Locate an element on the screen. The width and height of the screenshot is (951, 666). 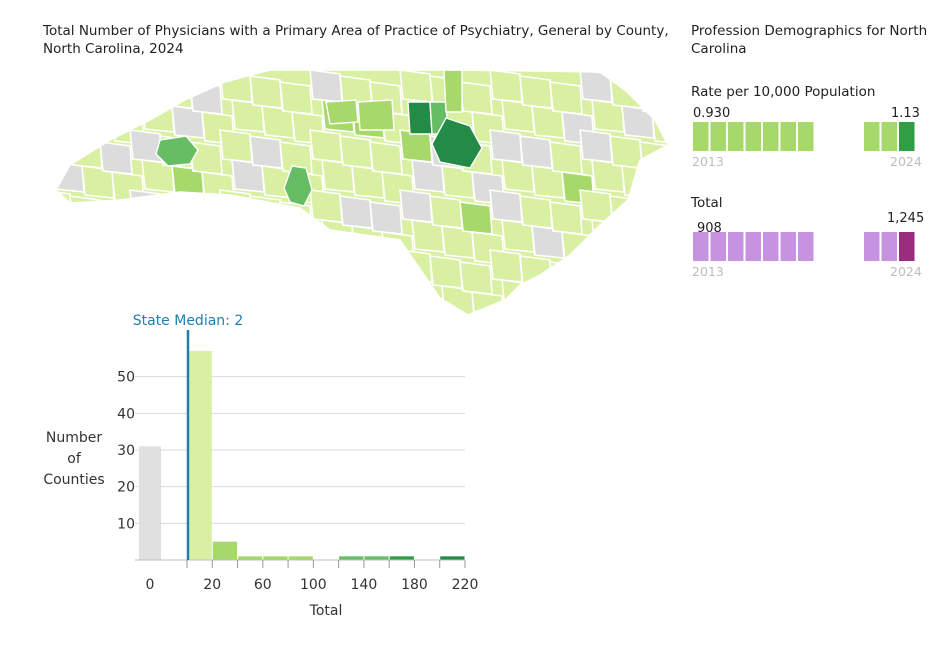
rate-sparkline is located at coordinates (805, 136).